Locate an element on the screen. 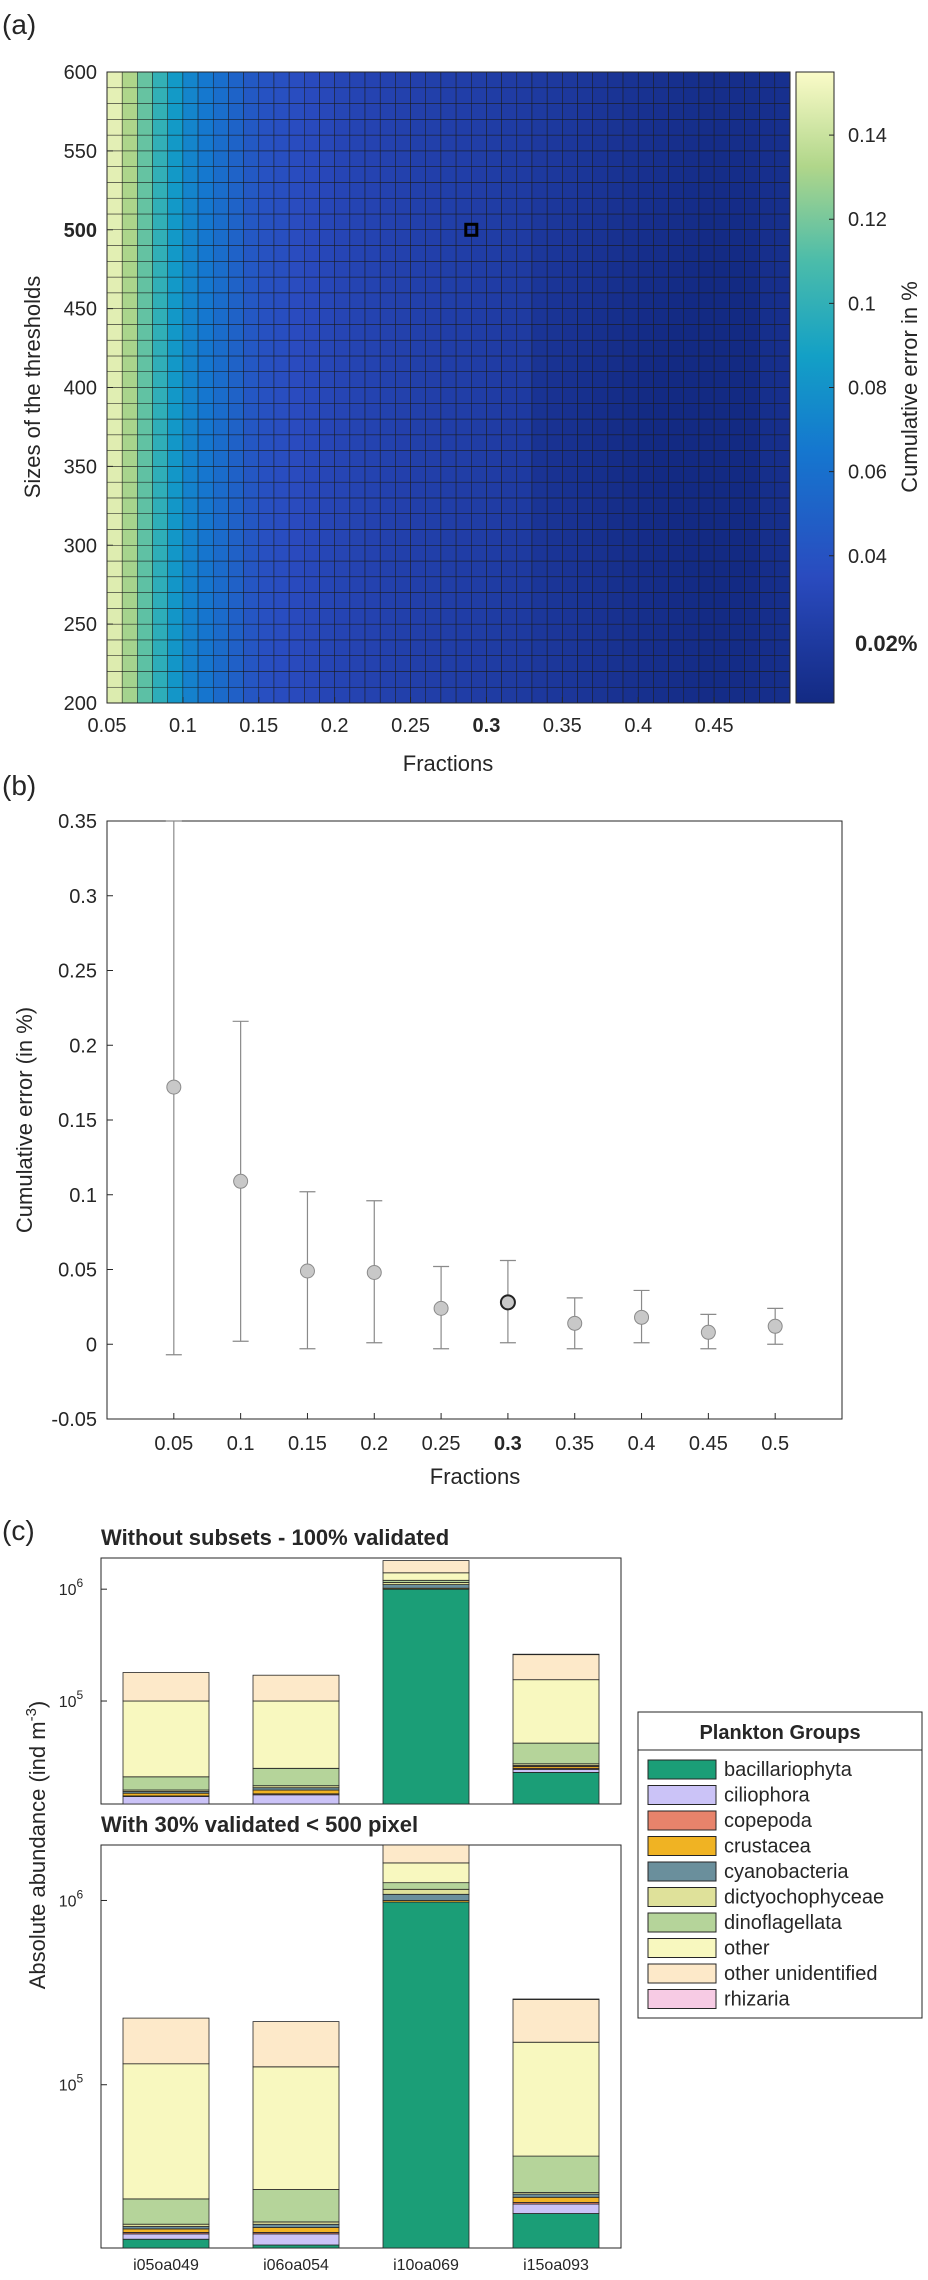 This screenshot has width=928, height=2280. errorbar-x-tick-label: 0.1 is located at coordinates (241, 1444).